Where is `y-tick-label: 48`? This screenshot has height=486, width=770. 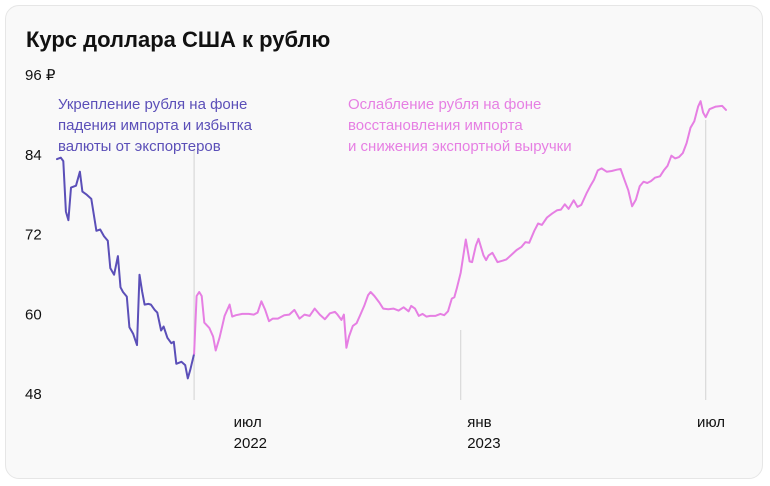 y-tick-label: 48 is located at coordinates (33, 394).